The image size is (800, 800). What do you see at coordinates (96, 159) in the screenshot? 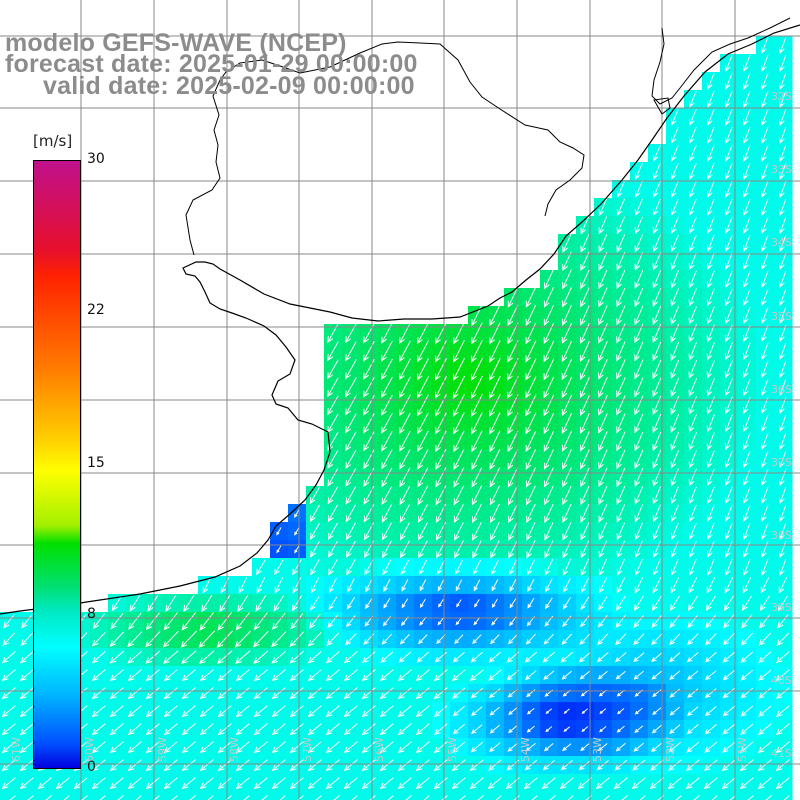
I see `colorbar-tick-30: 30` at bounding box center [96, 159].